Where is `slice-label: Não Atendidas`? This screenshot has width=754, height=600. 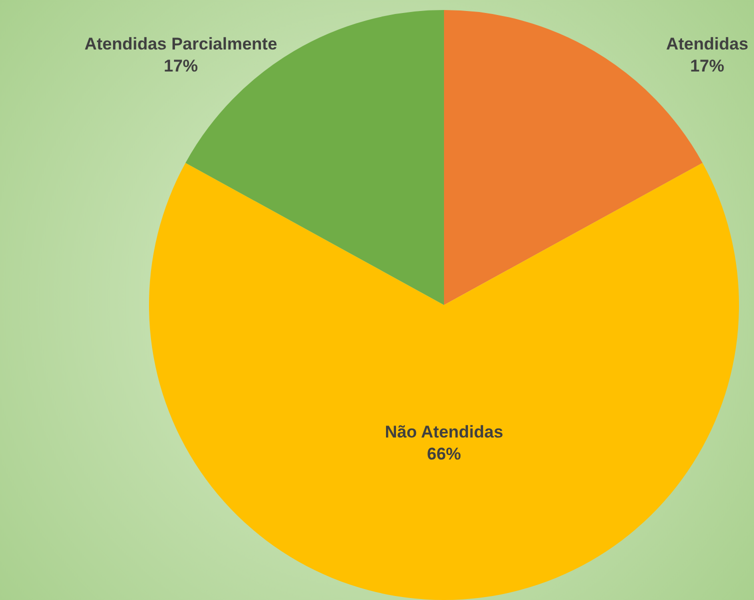
slice-label: Não Atendidas is located at coordinates (444, 432).